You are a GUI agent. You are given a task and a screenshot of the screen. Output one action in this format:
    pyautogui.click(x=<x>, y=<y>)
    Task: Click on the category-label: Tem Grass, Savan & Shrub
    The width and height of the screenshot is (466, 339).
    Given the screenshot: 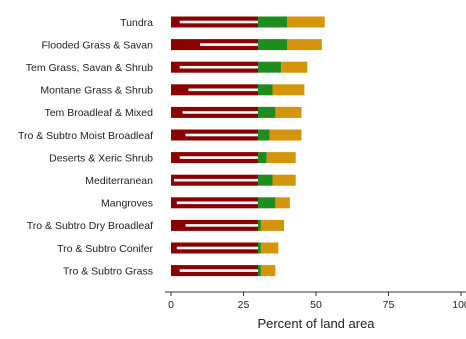 What is the action you would take?
    pyautogui.click(x=89, y=68)
    